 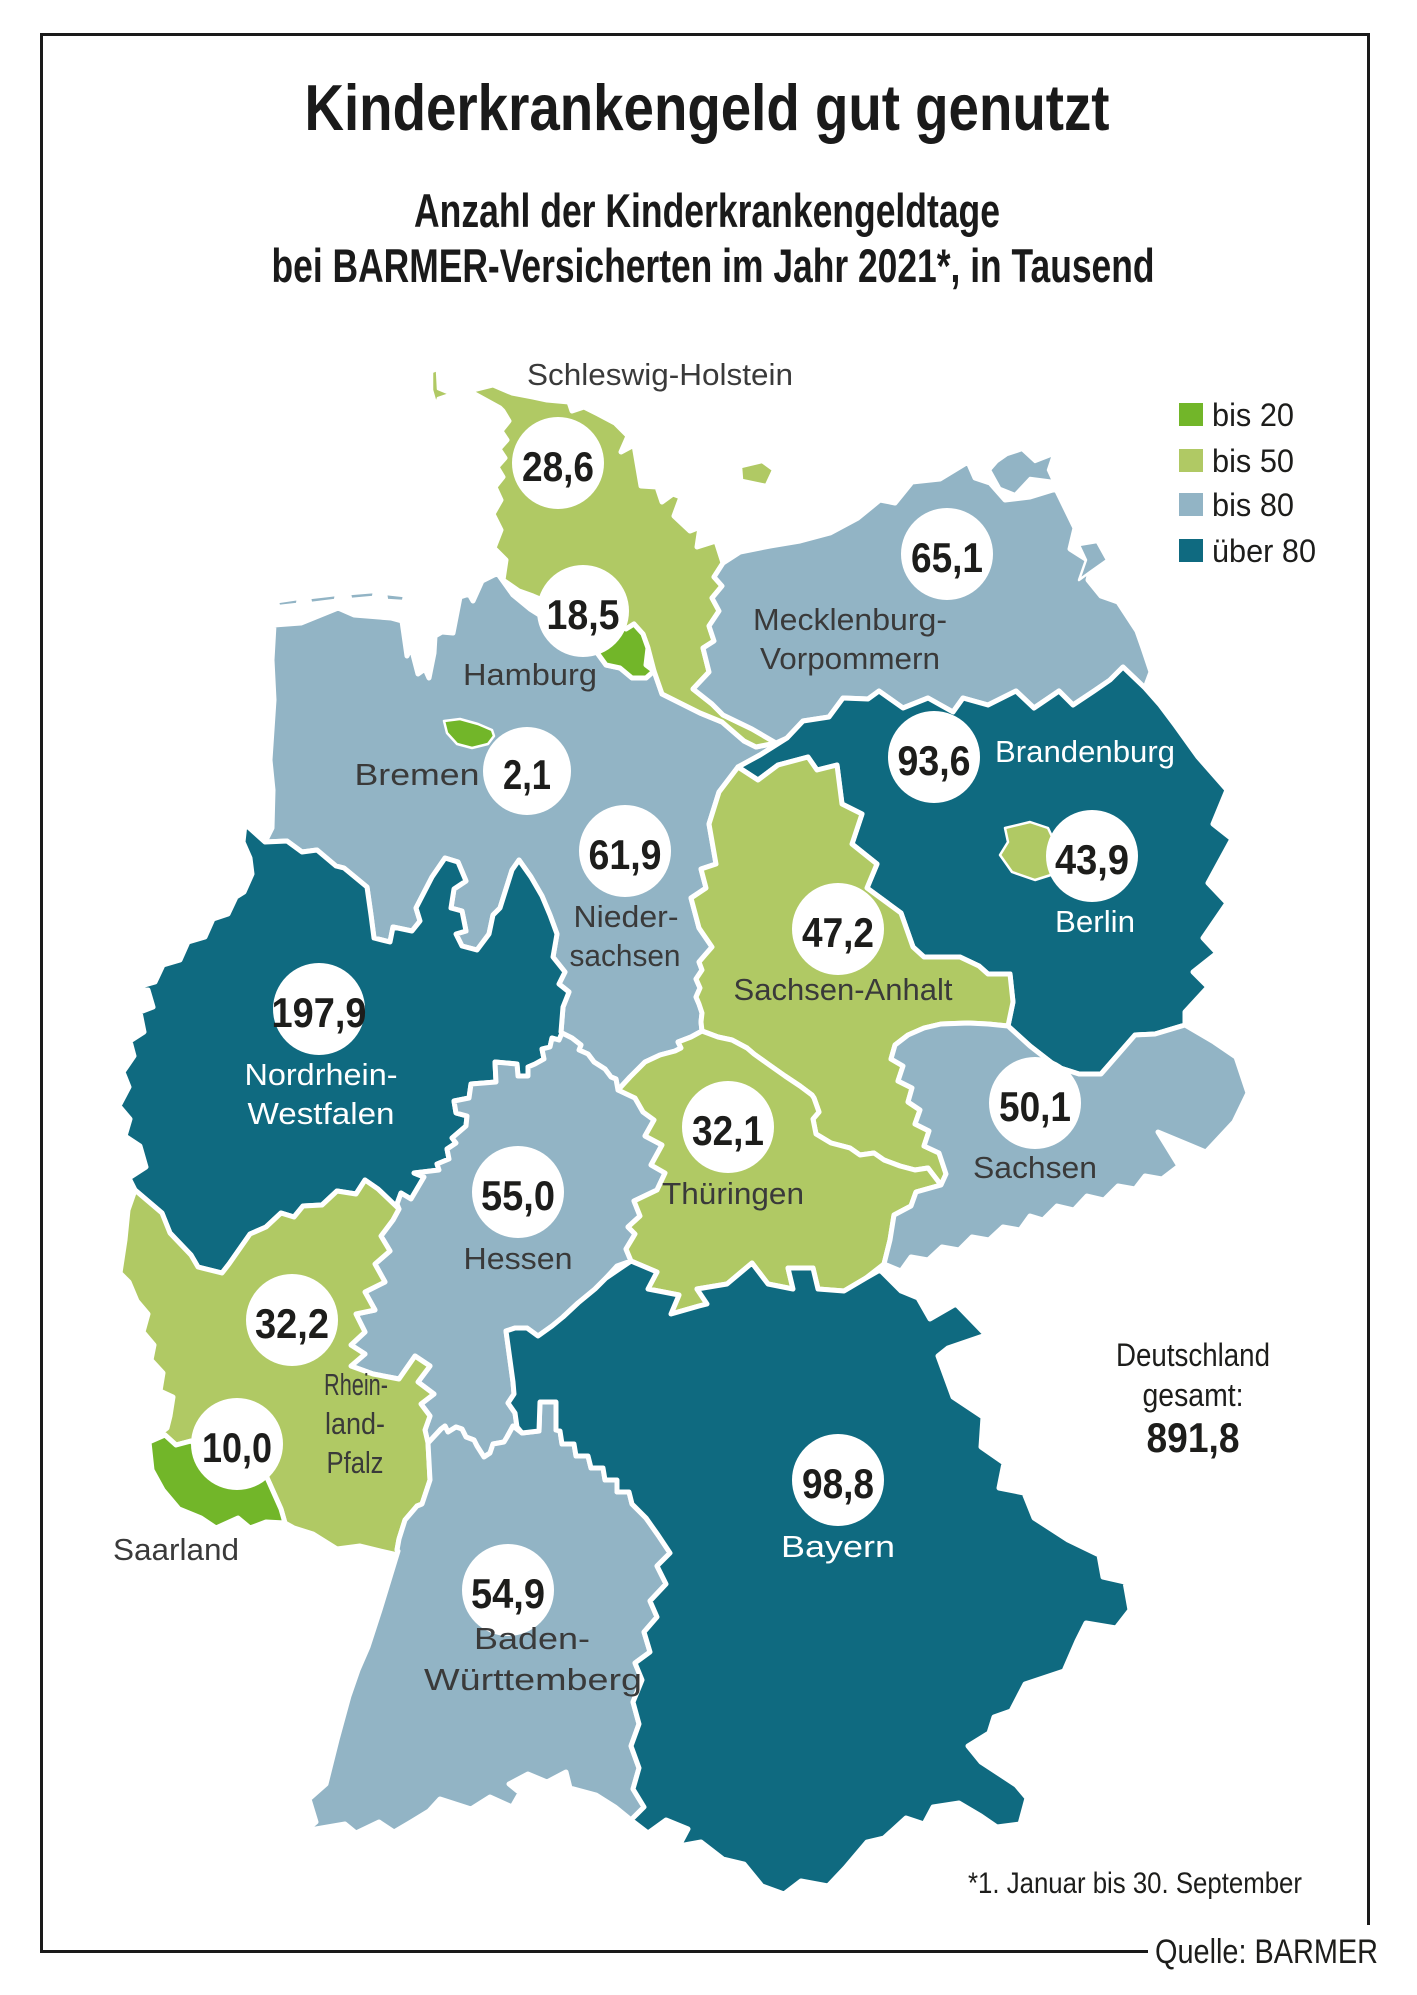 I want to click on svg-text: Schleswig-Holstein, so click(x=660, y=374).